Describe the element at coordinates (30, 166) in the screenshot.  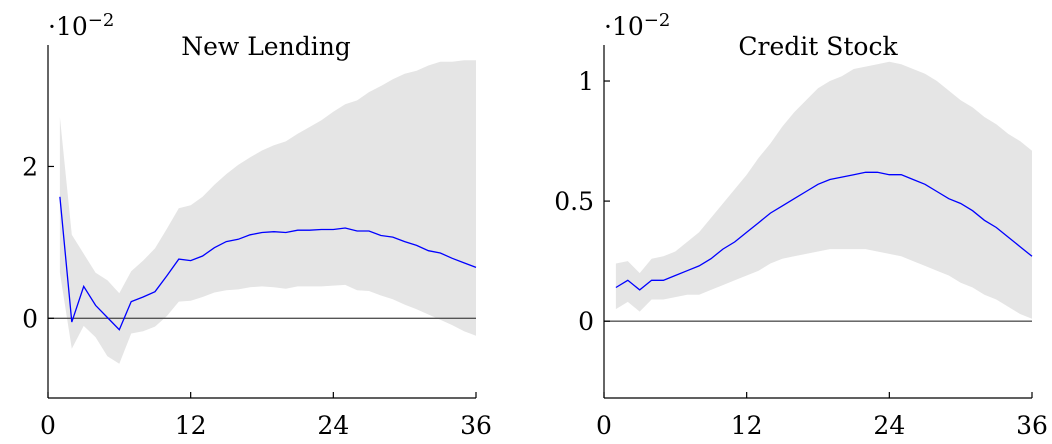
I see `y-tick-label: 2` at that location.